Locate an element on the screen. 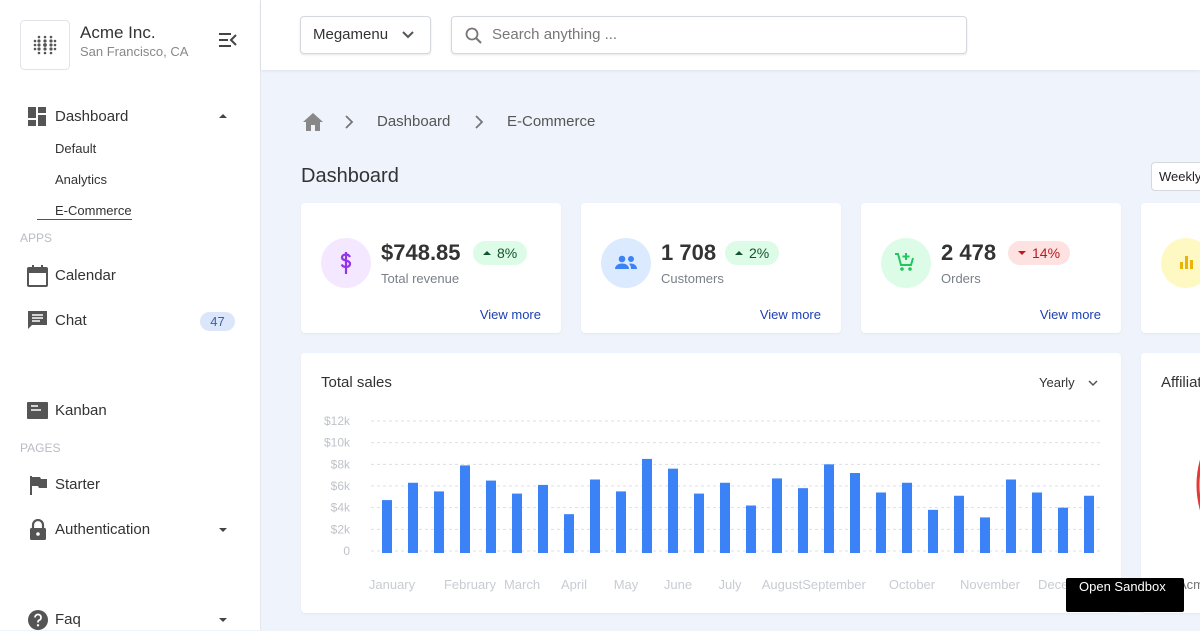 This screenshot has height=631, width=1200. button-label: Megamenu is located at coordinates (351, 34).